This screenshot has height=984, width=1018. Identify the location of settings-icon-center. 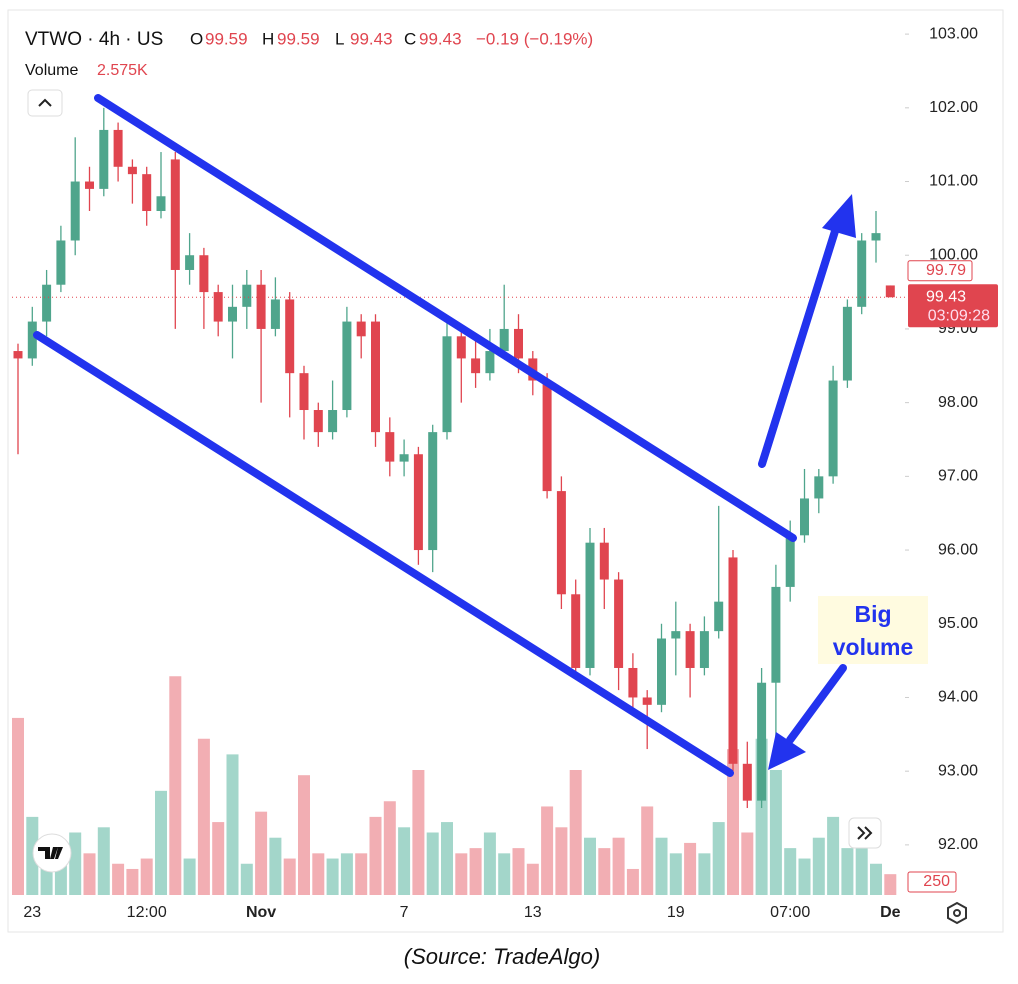
(957, 913).